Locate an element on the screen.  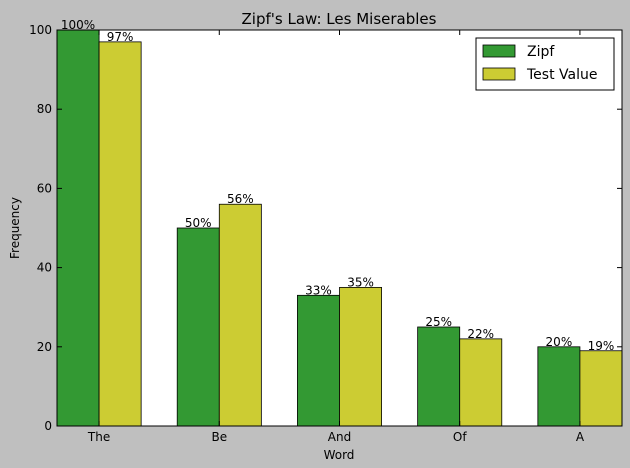
data-label-zipf-a: 20% is located at coordinates (559, 342).